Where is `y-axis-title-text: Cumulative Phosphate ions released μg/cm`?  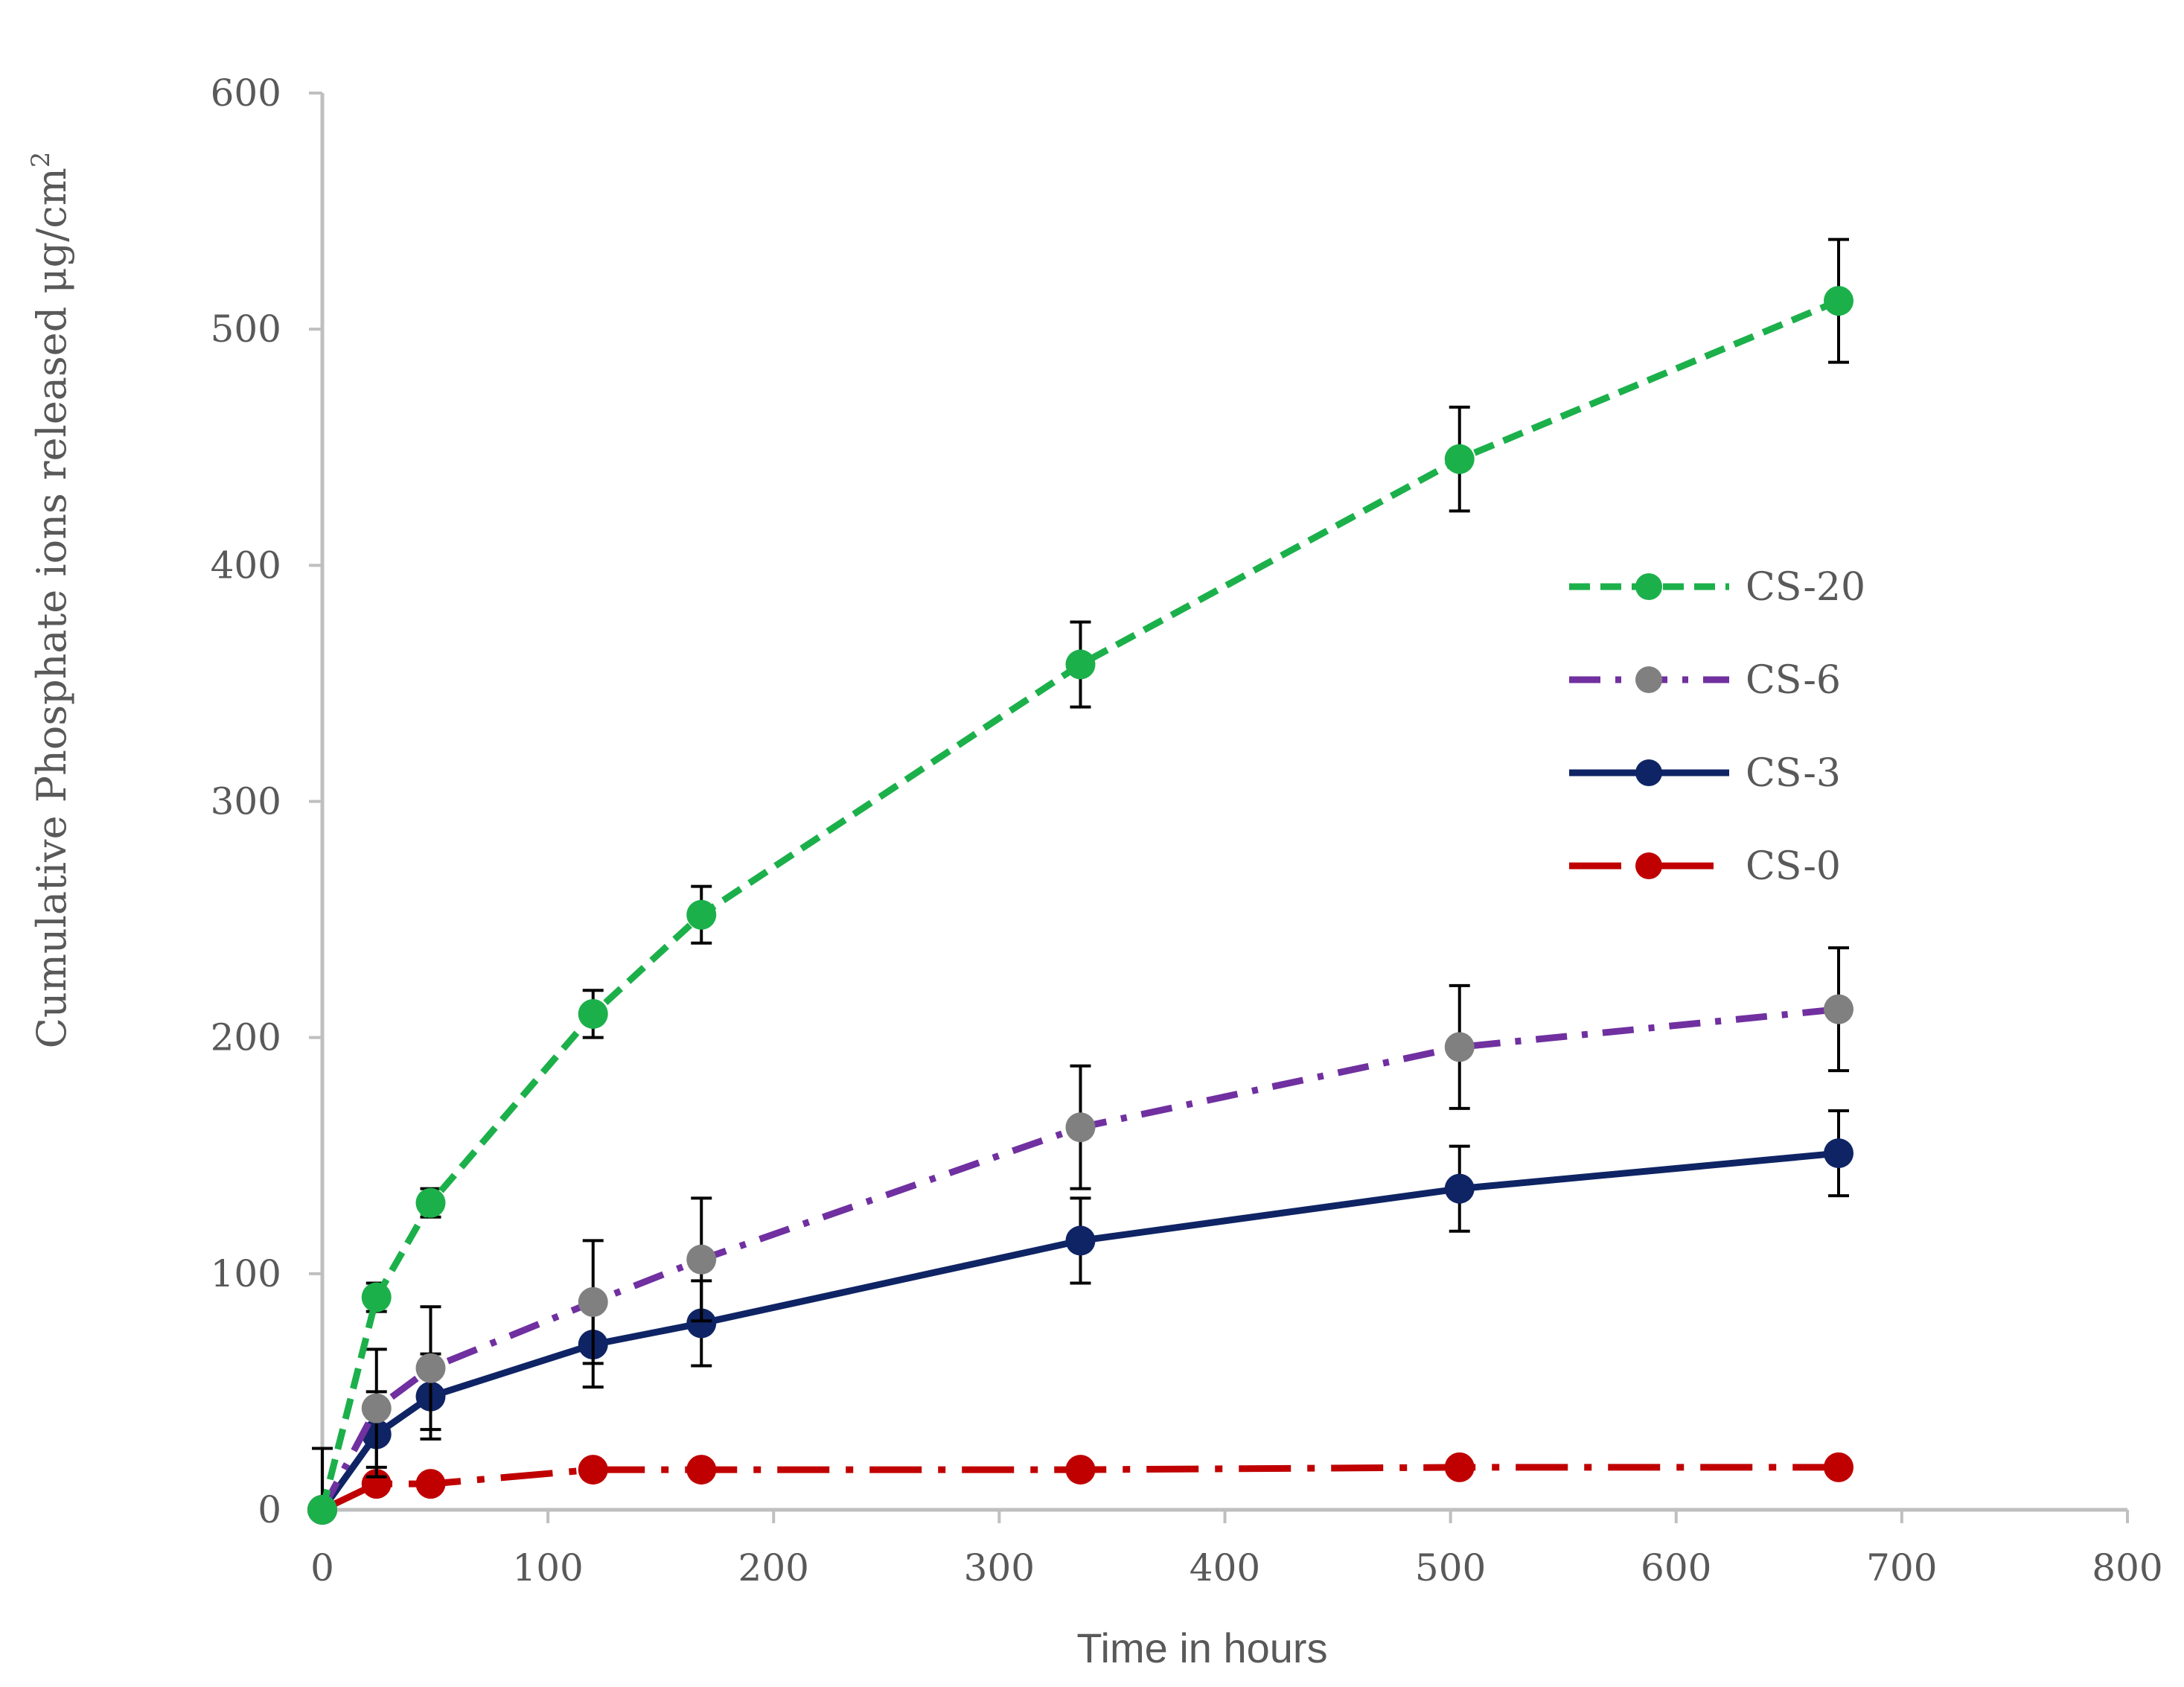 y-axis-title-text: Cumulative Phosphate ions released μg/cm is located at coordinates (51, 608).